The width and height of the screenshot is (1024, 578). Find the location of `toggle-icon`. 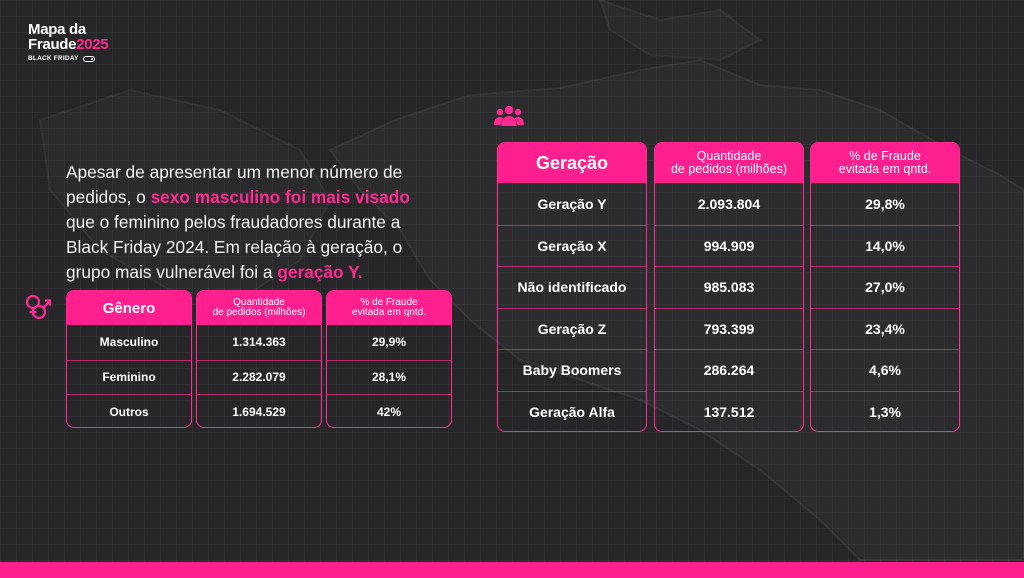

toggle-icon is located at coordinates (88, 58).